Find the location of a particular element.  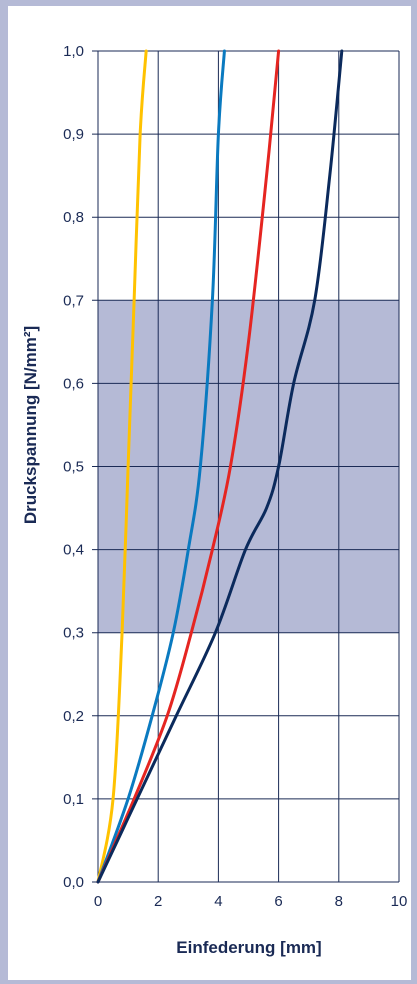

y-tick-label: 0,6 is located at coordinates (73, 383).